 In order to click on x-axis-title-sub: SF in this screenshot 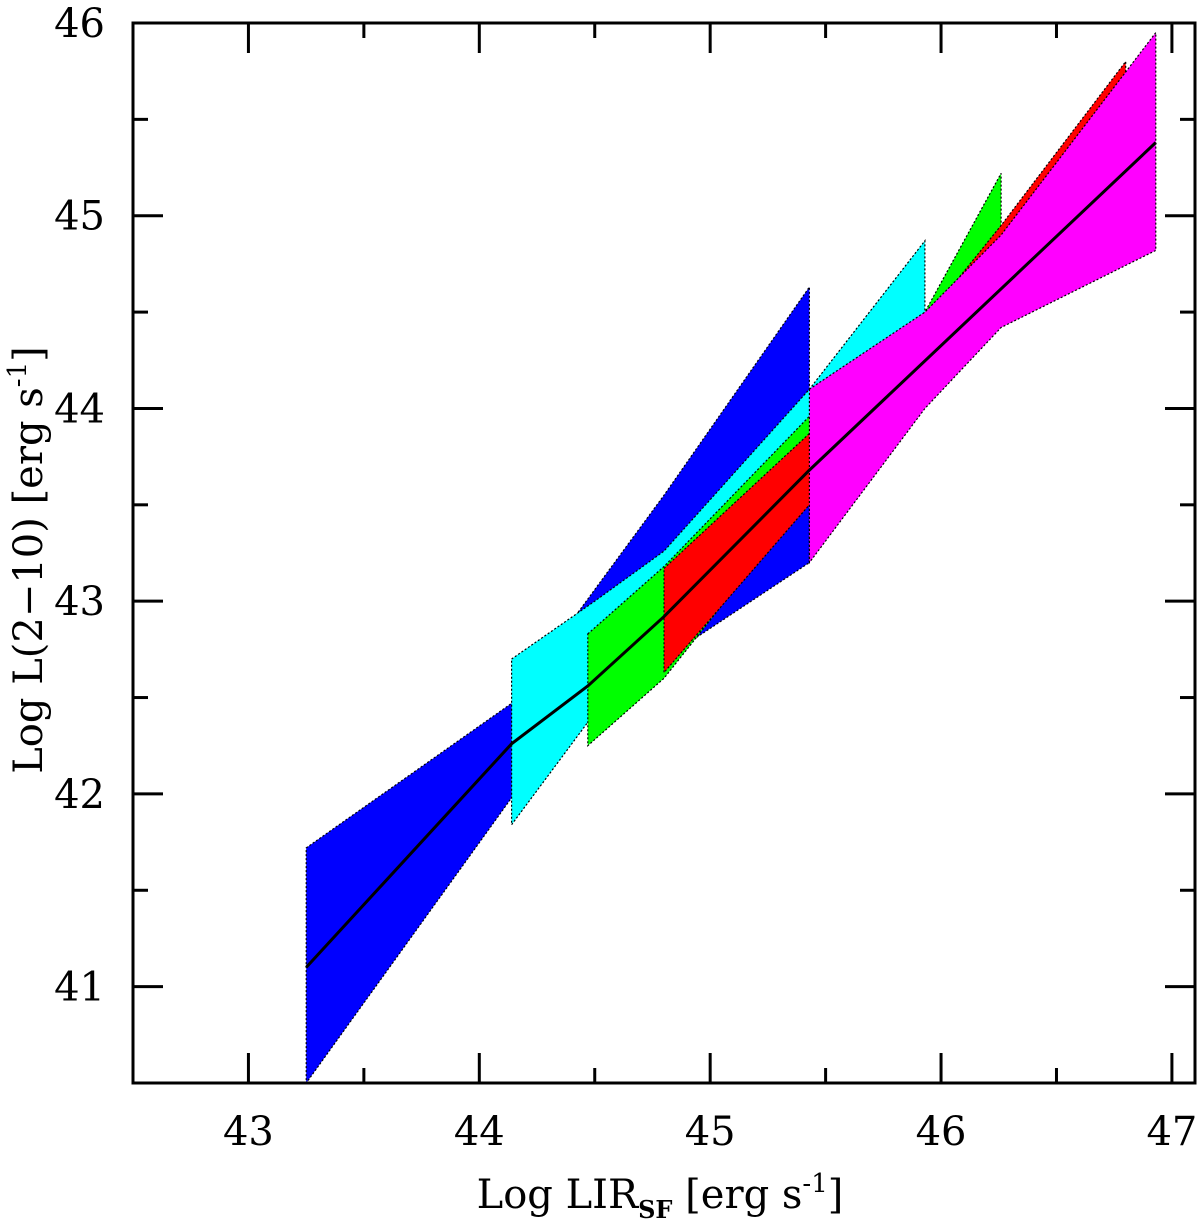, I will do `click(655, 1208)`.